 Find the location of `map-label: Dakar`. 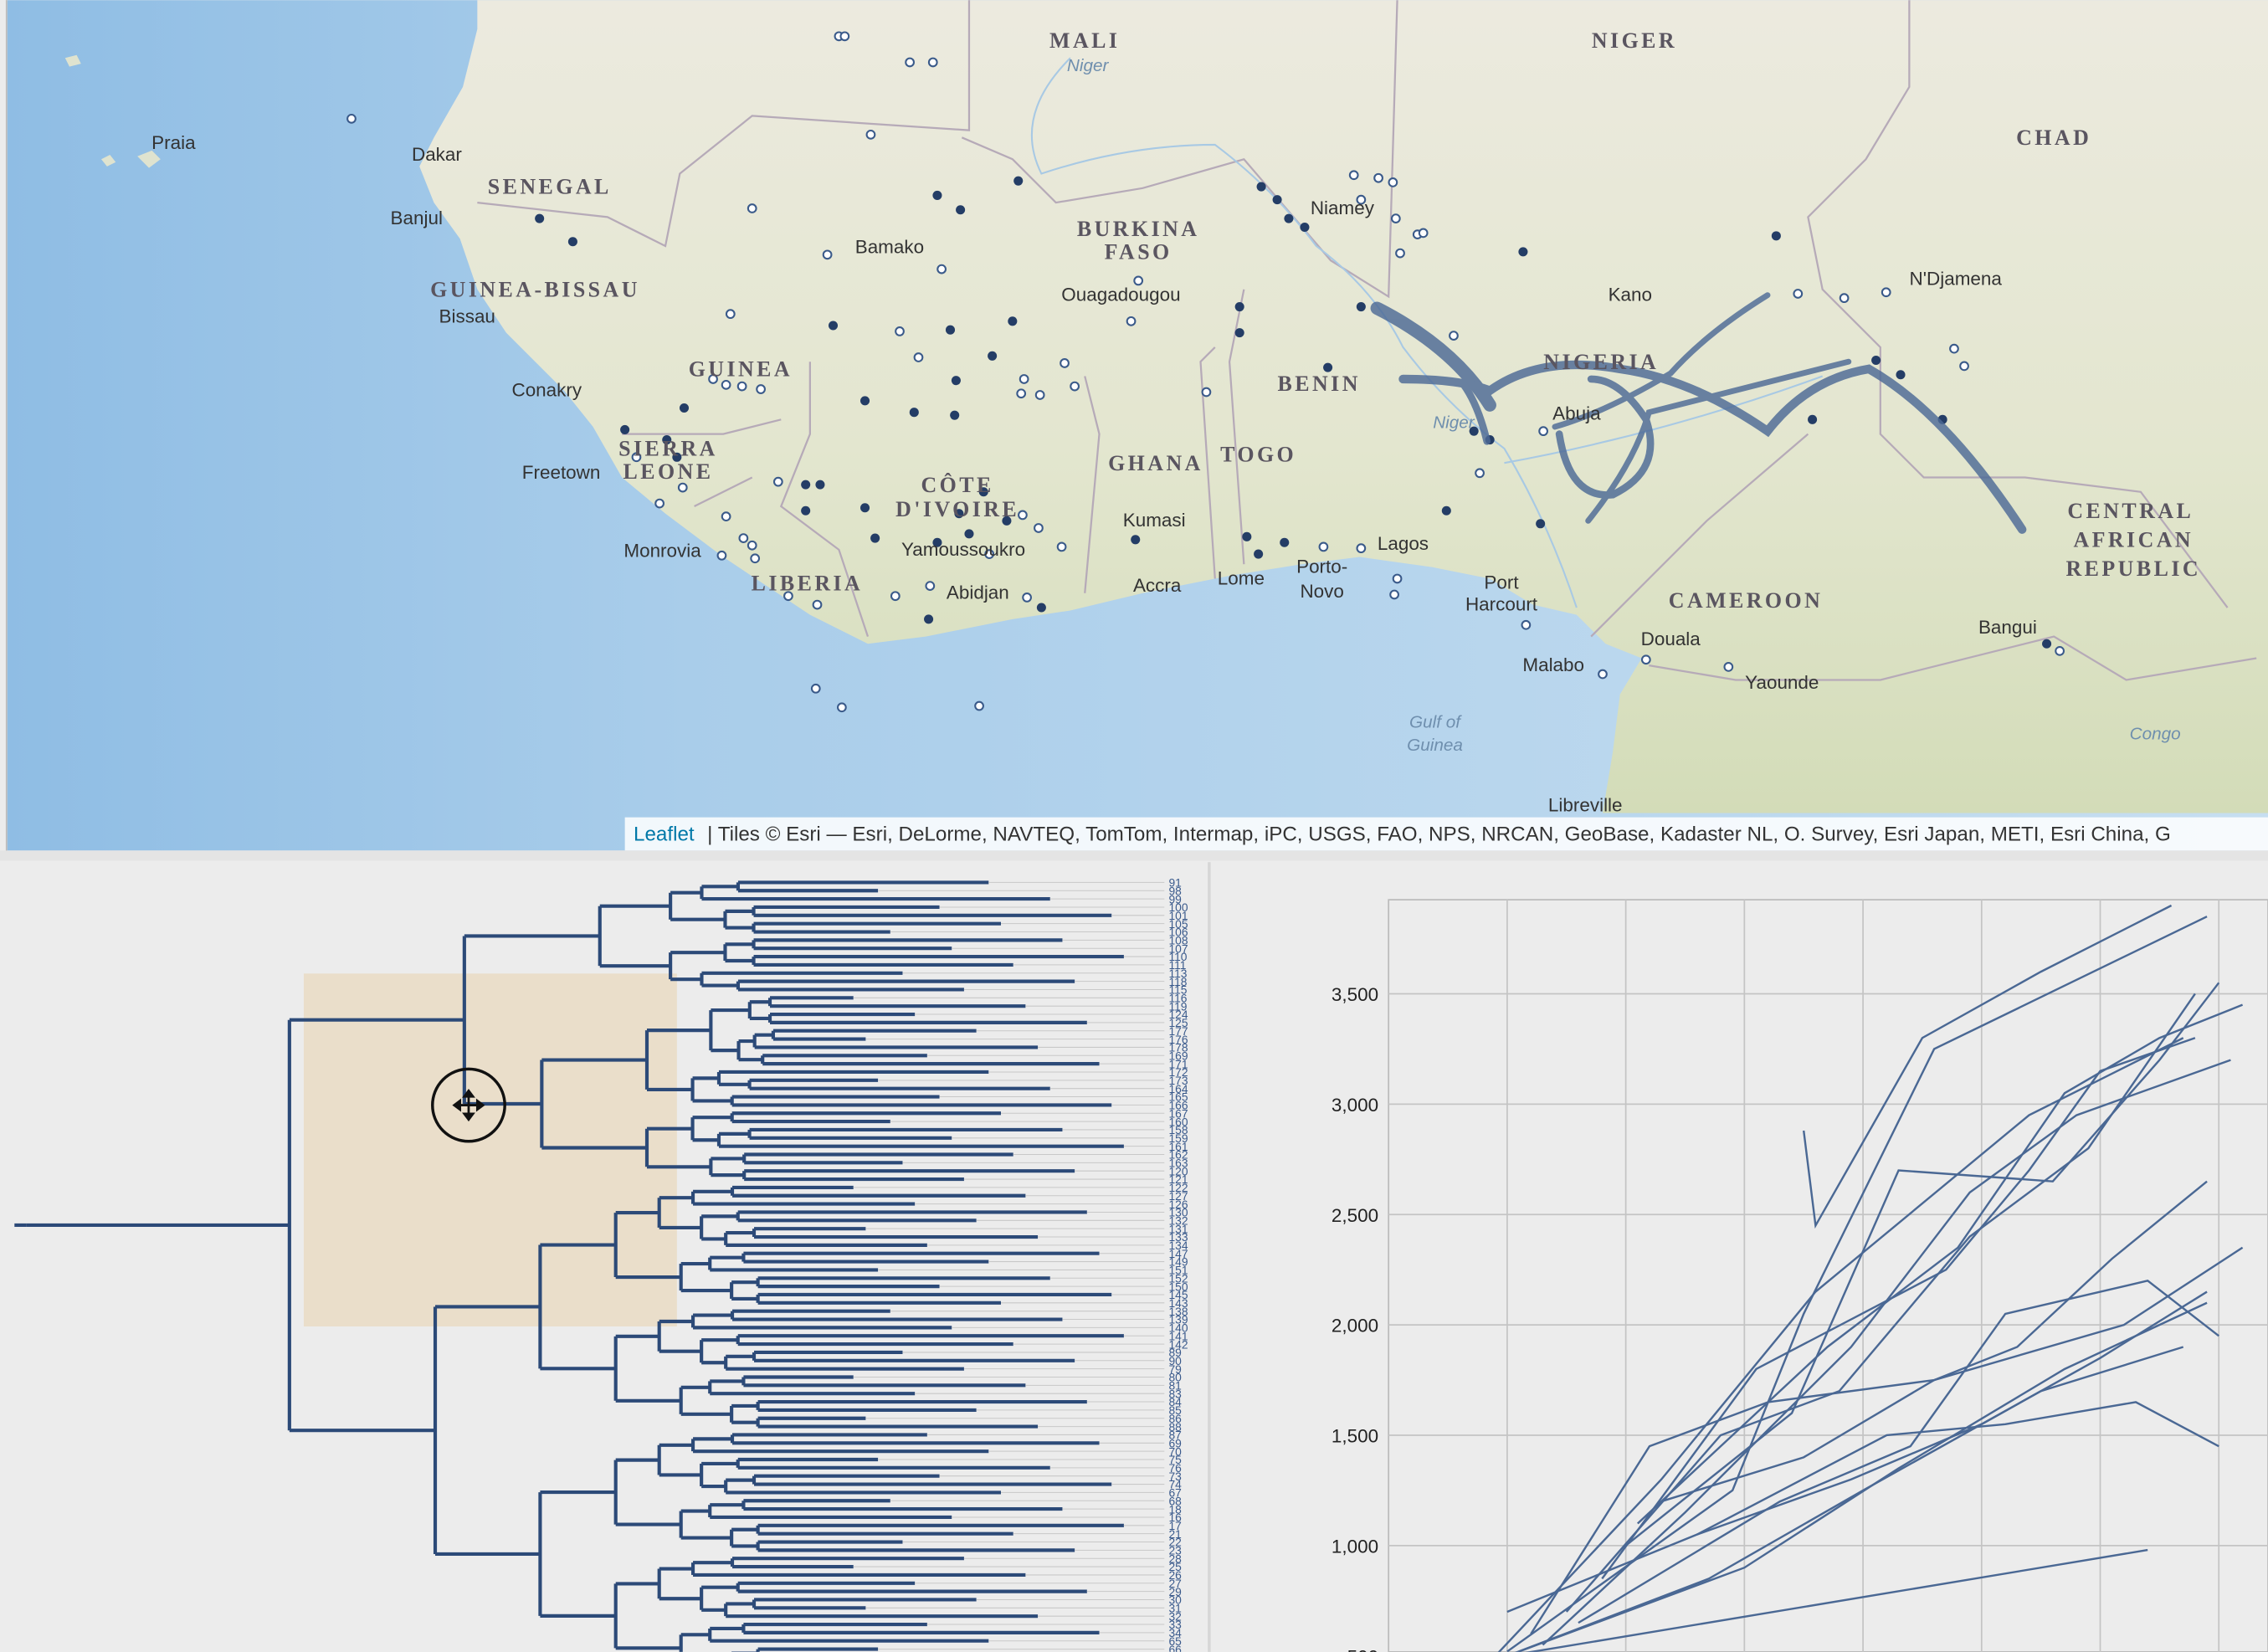

map-label: Dakar is located at coordinates (437, 154).